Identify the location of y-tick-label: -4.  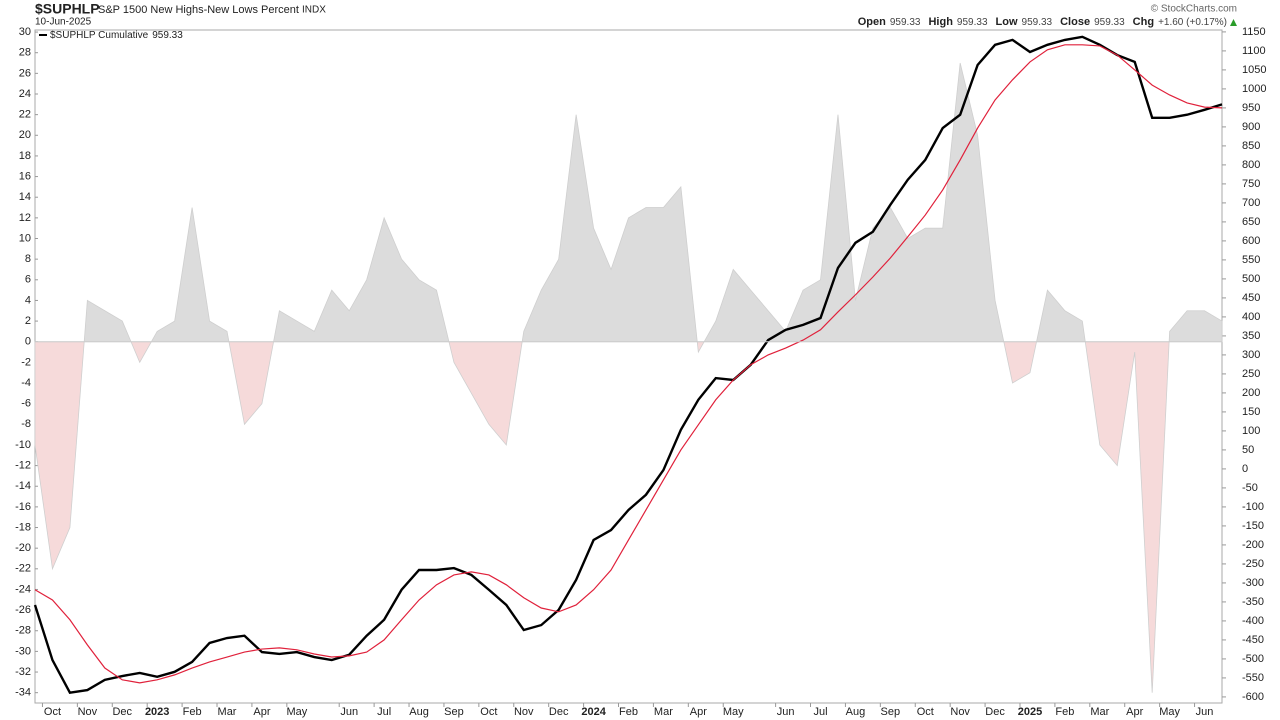
(26, 383).